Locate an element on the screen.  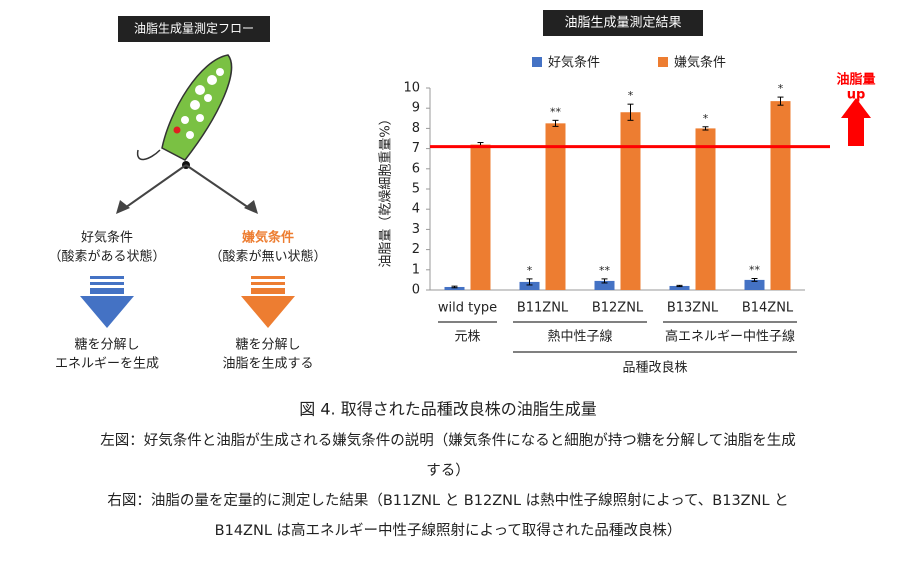
x-tick-label: B12ZNL is located at coordinates (618, 308).